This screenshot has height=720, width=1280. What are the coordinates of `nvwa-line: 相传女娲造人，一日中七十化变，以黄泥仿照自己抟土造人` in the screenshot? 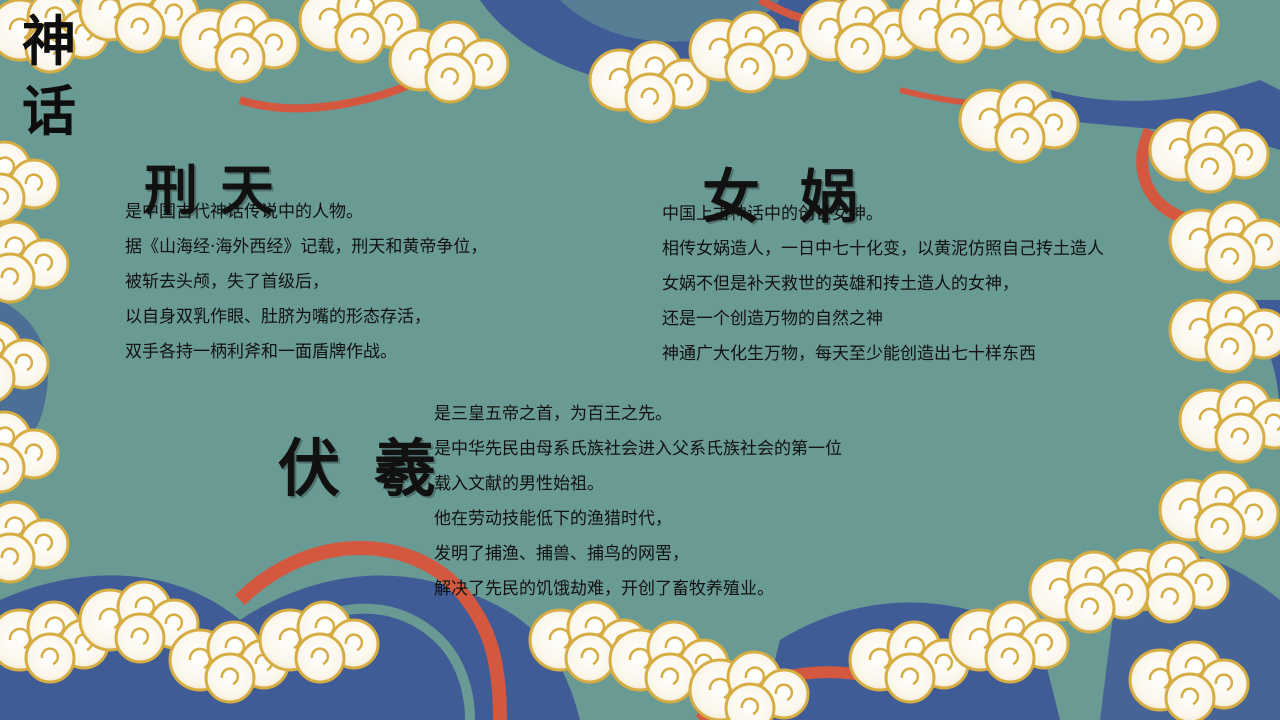 It's located at (883, 249).